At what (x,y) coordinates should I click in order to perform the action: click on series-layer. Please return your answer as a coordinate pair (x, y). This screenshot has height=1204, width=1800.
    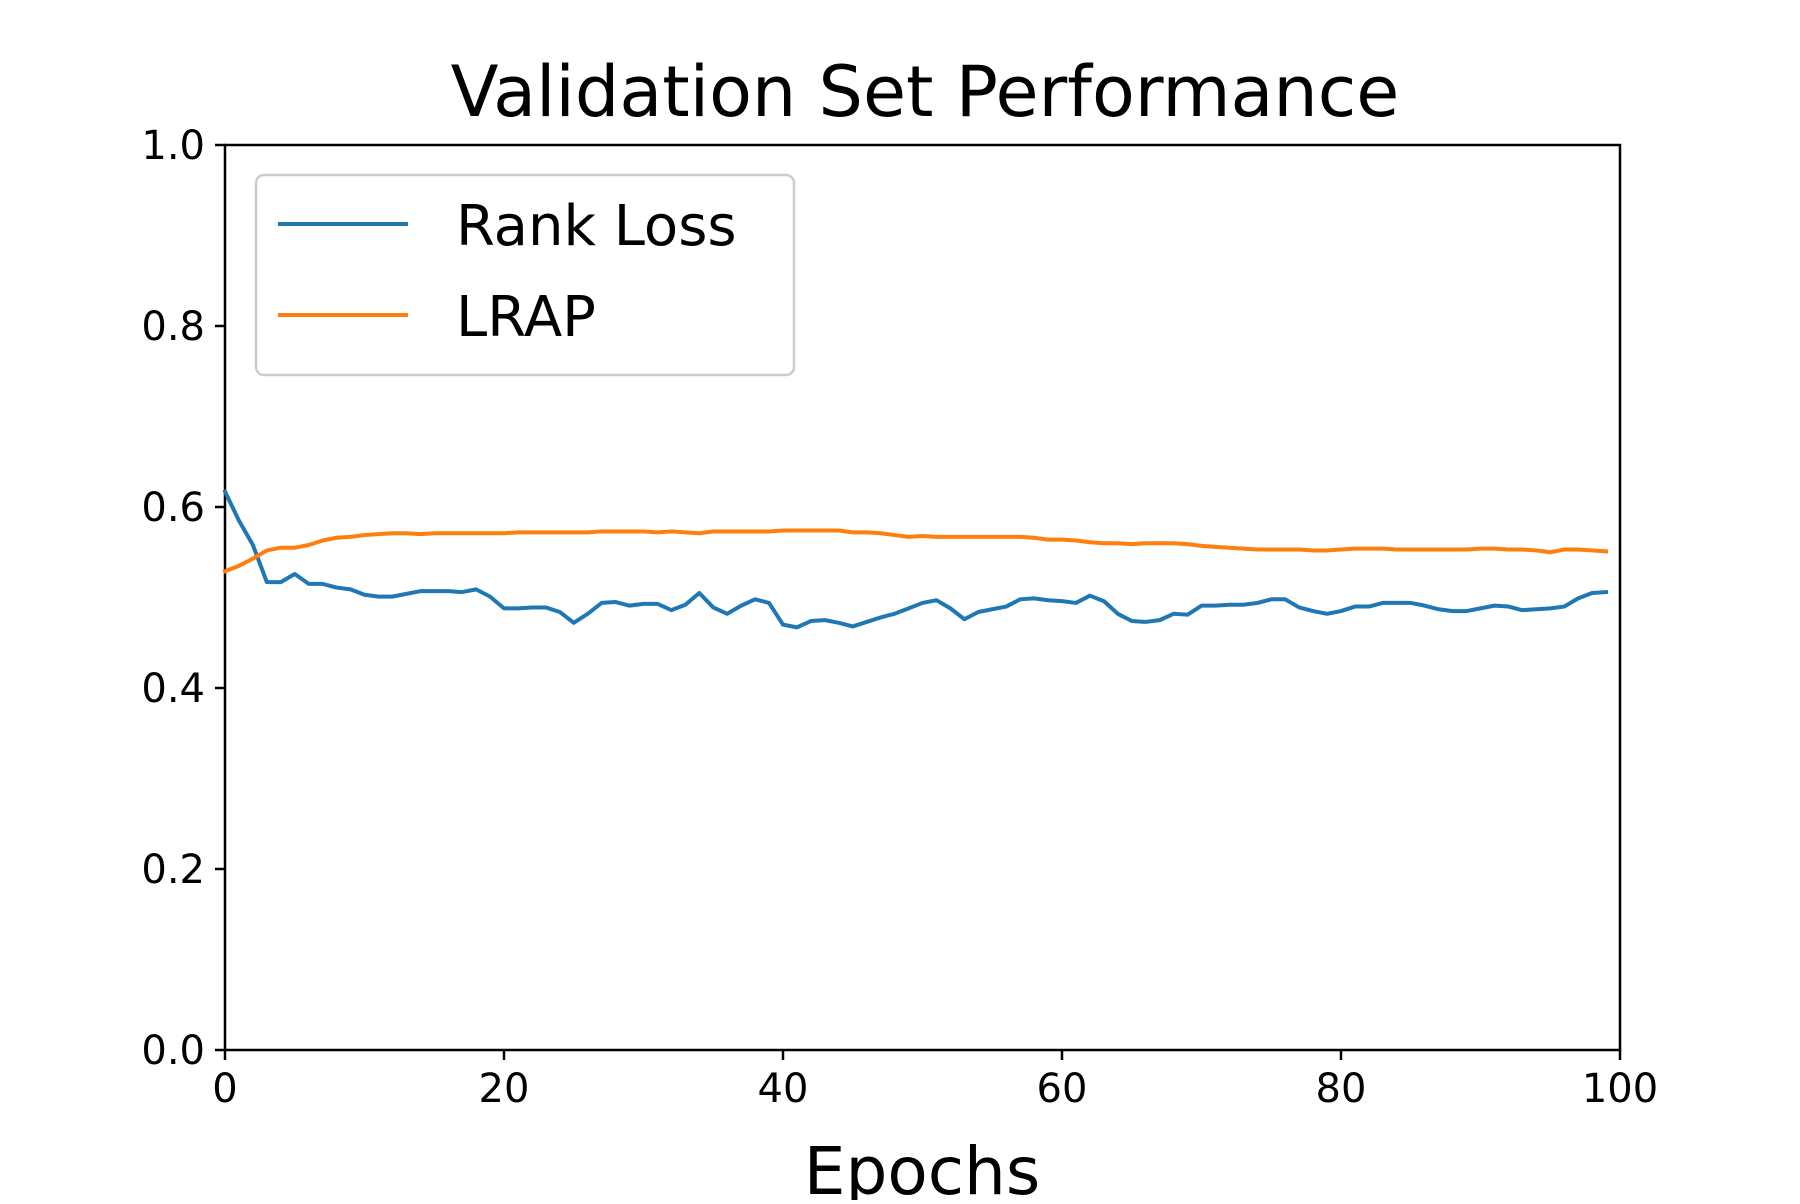
    Looking at the image, I should click on (915, 559).